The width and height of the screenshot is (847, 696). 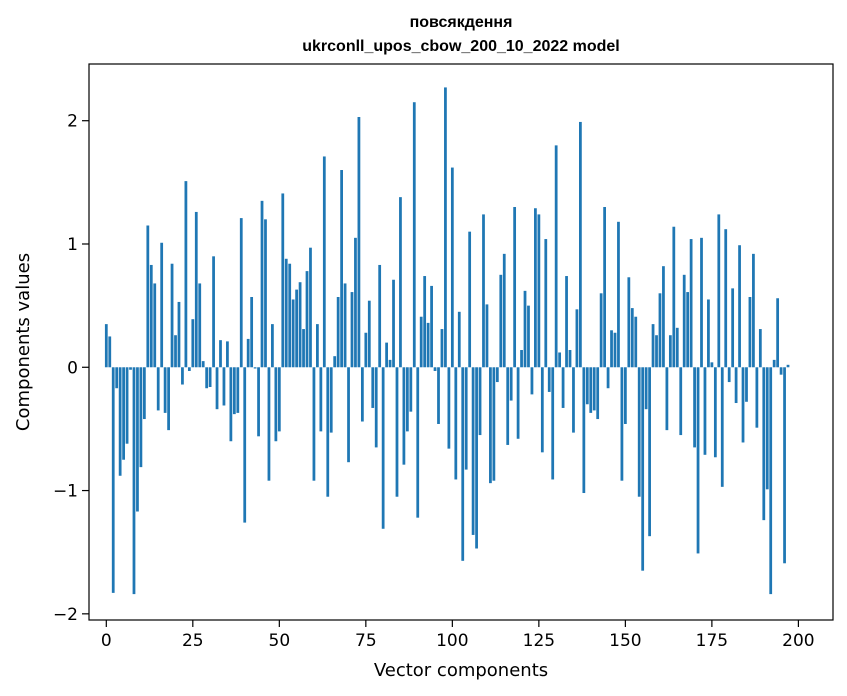 What do you see at coordinates (193, 641) in the screenshot?
I see `x-tick-label: 25` at bounding box center [193, 641].